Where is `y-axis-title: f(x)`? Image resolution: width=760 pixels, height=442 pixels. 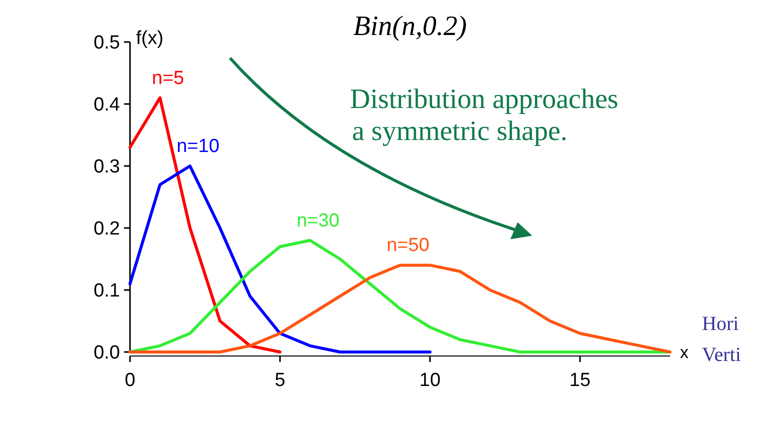 y-axis-title: f(x) is located at coordinates (150, 38).